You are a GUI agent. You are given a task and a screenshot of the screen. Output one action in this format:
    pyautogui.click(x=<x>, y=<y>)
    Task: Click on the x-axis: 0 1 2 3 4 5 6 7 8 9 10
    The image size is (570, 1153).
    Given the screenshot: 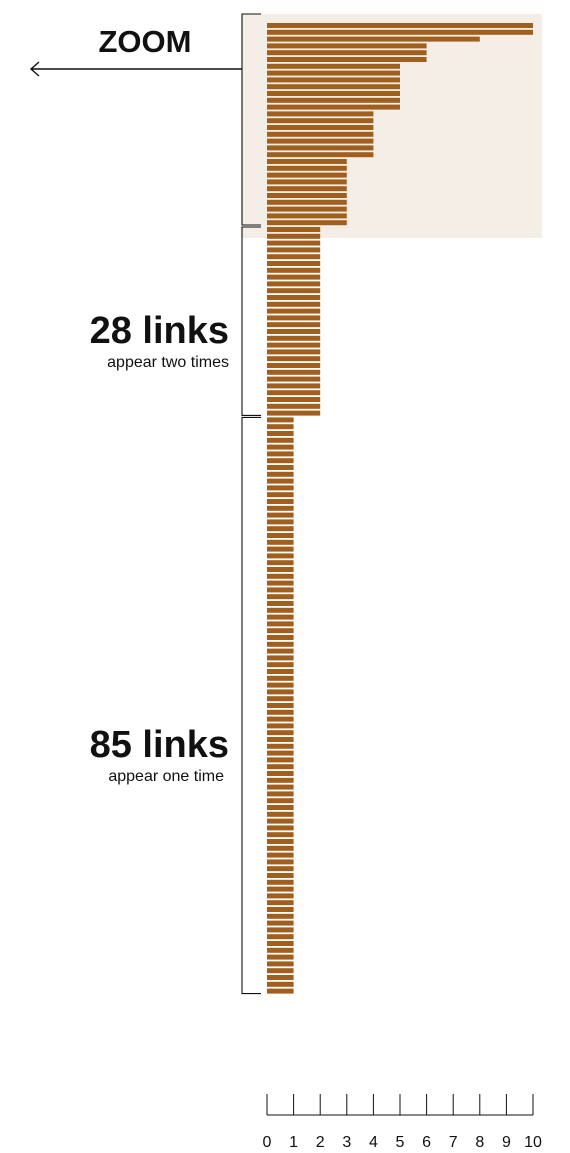 What is the action you would take?
    pyautogui.click(x=402, y=1122)
    